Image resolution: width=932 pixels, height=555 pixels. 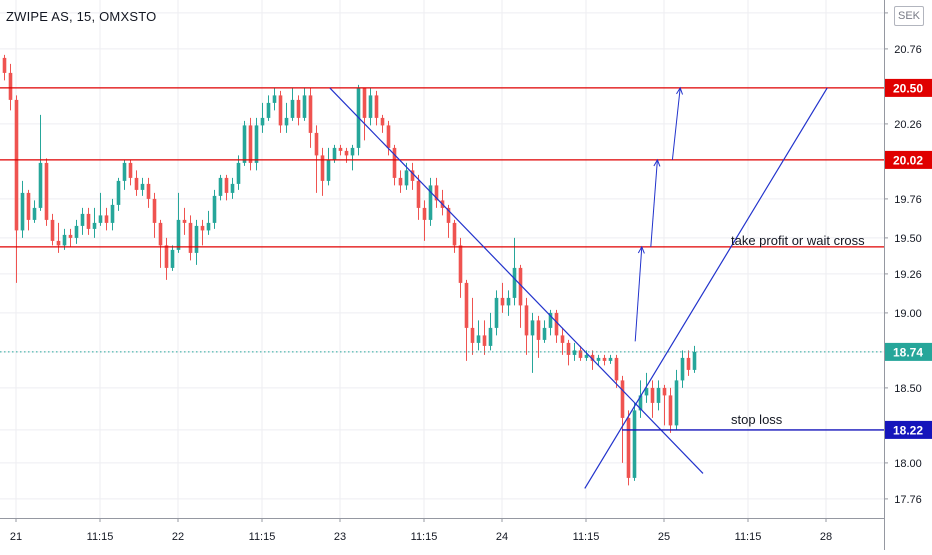 What do you see at coordinates (909, 16) in the screenshot?
I see `currency-badge: SEK` at bounding box center [909, 16].